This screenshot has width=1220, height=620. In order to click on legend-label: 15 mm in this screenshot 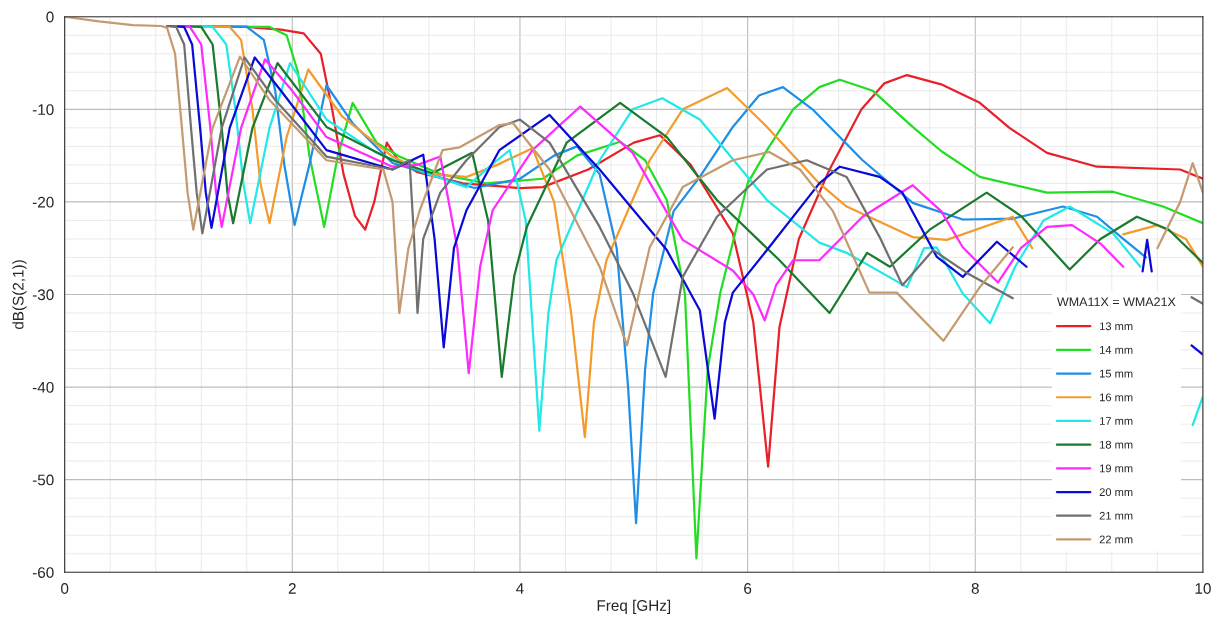, I will do `click(1116, 373)`.